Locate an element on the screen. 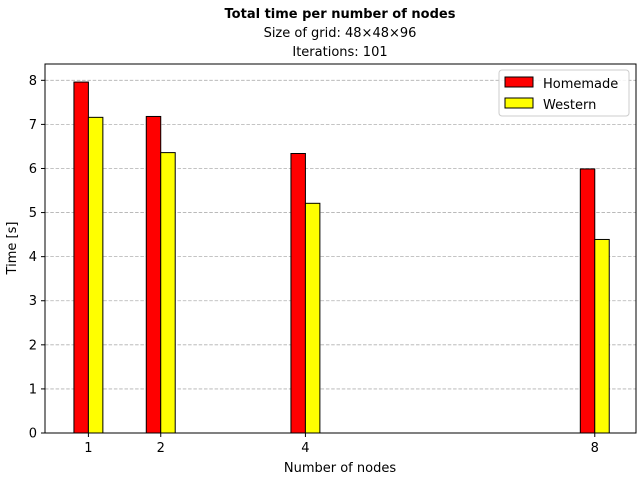 The height and width of the screenshot is (480, 640). legend-label-western: Western is located at coordinates (569, 105).